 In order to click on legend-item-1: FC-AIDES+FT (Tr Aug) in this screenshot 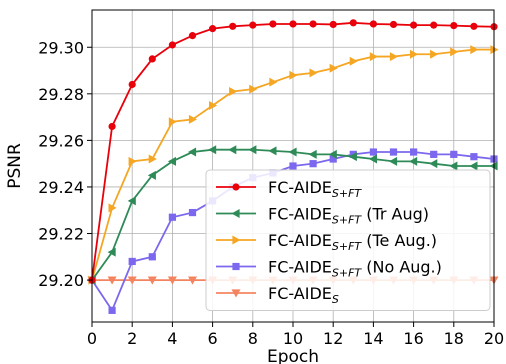, I will do `click(322, 216)`.